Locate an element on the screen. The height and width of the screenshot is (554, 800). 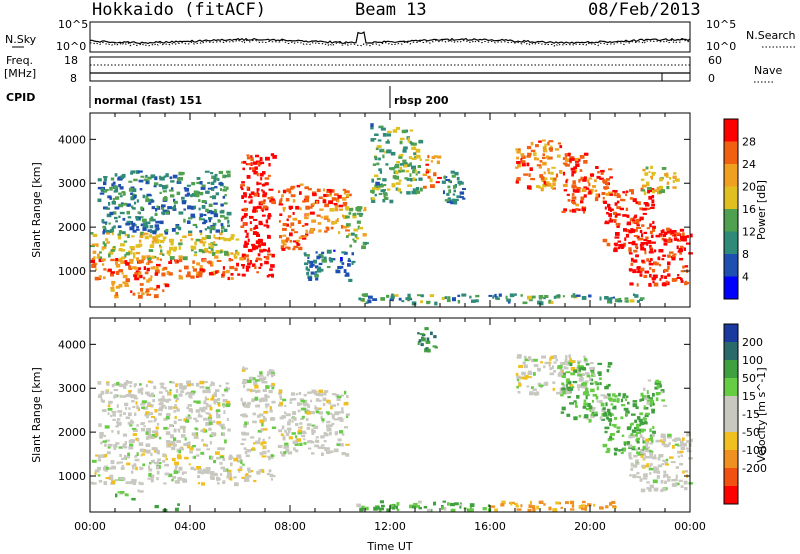
noise-tick-left-bottom: 10^0 is located at coordinates (71, 46).